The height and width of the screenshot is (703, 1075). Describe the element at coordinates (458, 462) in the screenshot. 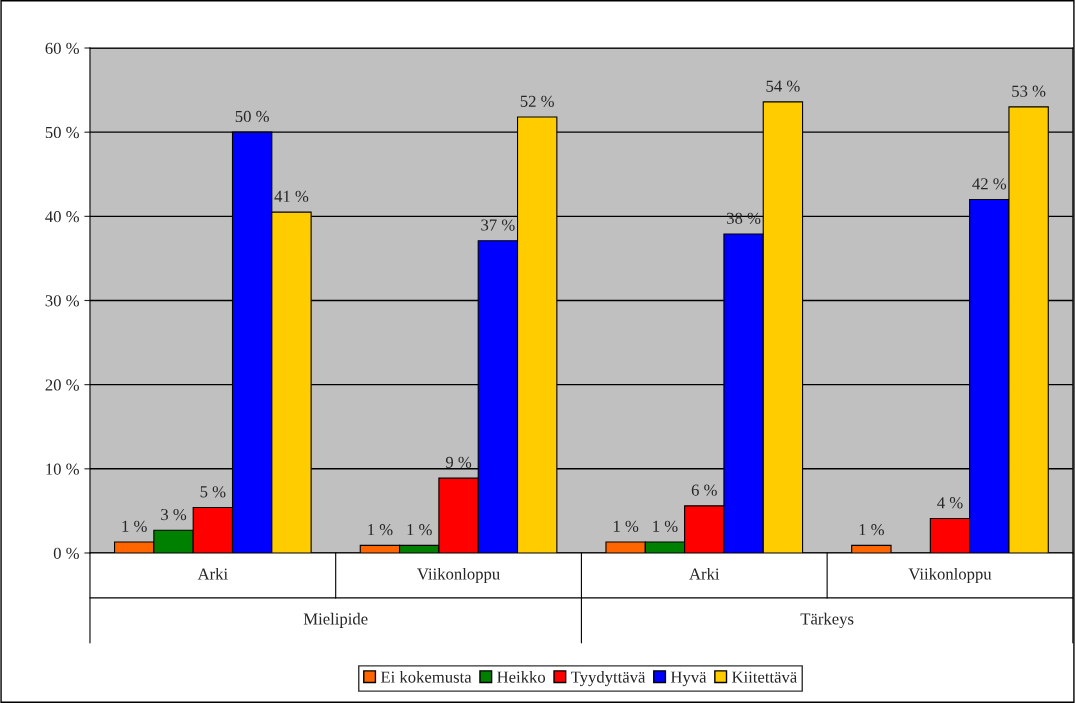

I see `data-label: 9 %` at that location.